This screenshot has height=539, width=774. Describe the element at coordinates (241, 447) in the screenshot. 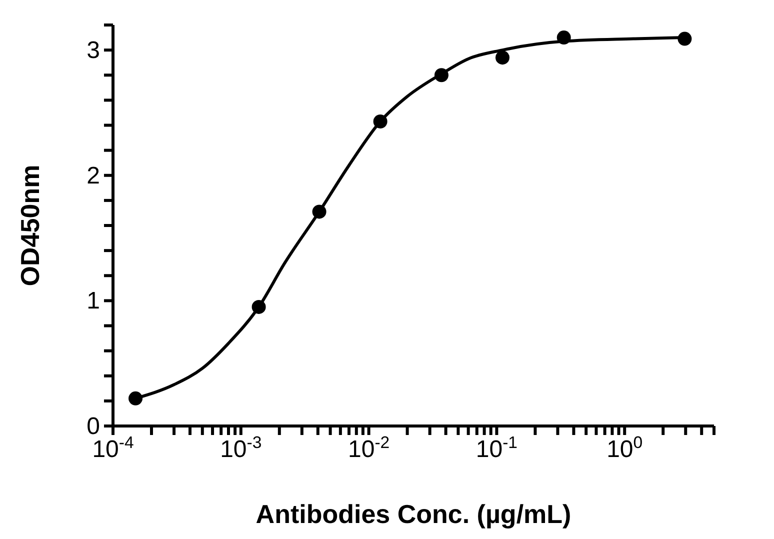

I see `x-tick-label: 10$^{-3}$` at that location.